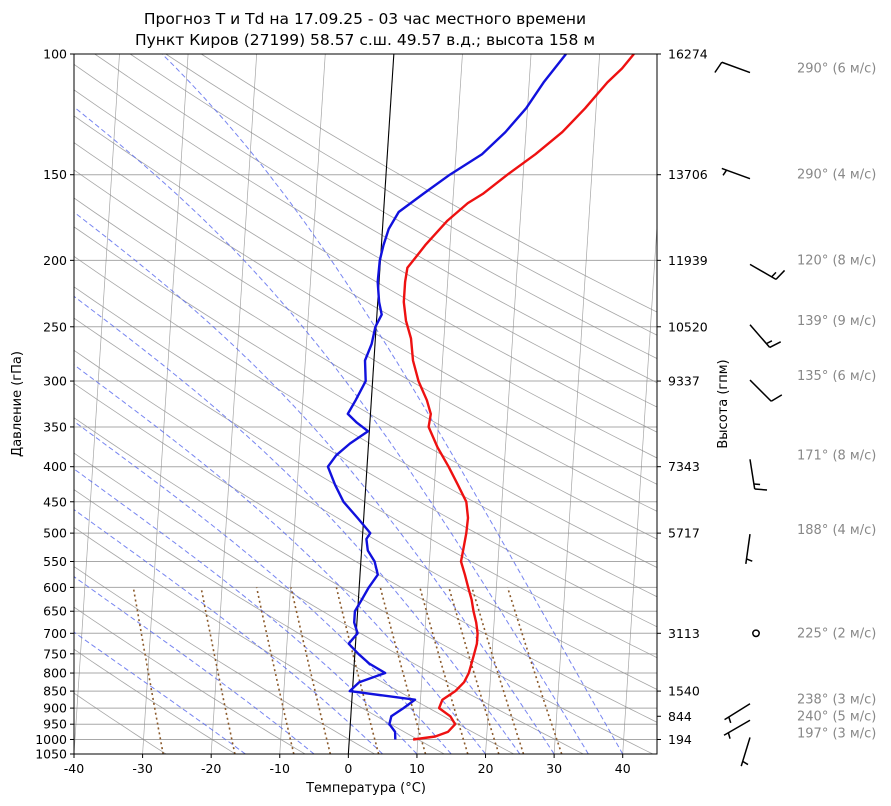 Image resolution: width=891 pixels, height=806 pixels. I want to click on y-tick-label: 850, so click(55, 691).